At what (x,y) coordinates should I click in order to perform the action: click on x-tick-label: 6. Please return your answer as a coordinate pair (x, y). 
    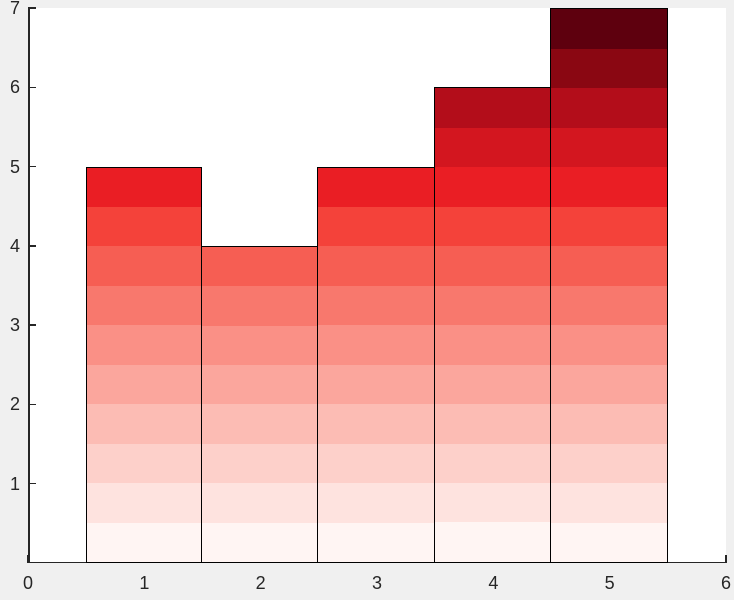
    Looking at the image, I should click on (726, 583).